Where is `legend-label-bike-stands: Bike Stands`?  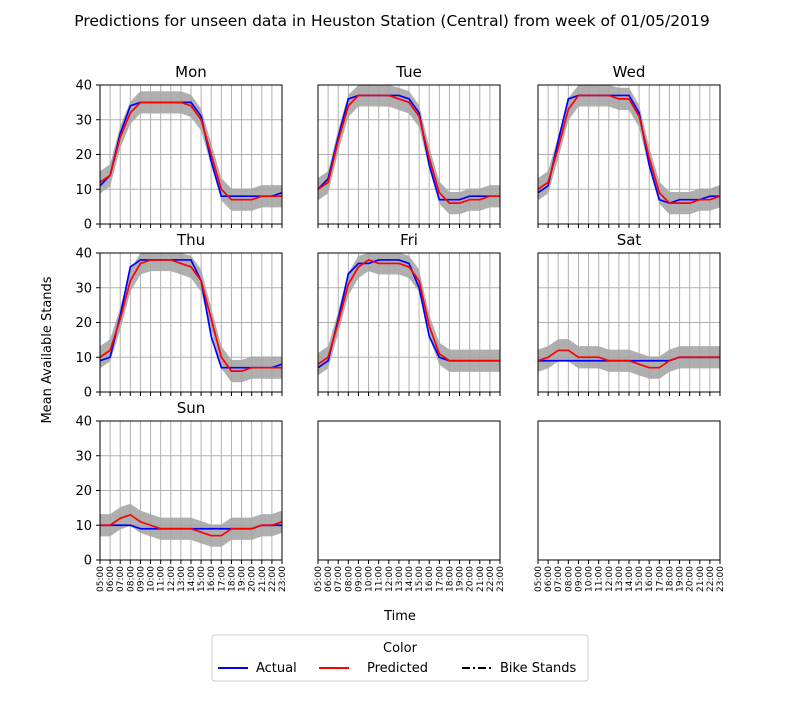
legend-label-bike-stands: Bike Stands is located at coordinates (538, 668).